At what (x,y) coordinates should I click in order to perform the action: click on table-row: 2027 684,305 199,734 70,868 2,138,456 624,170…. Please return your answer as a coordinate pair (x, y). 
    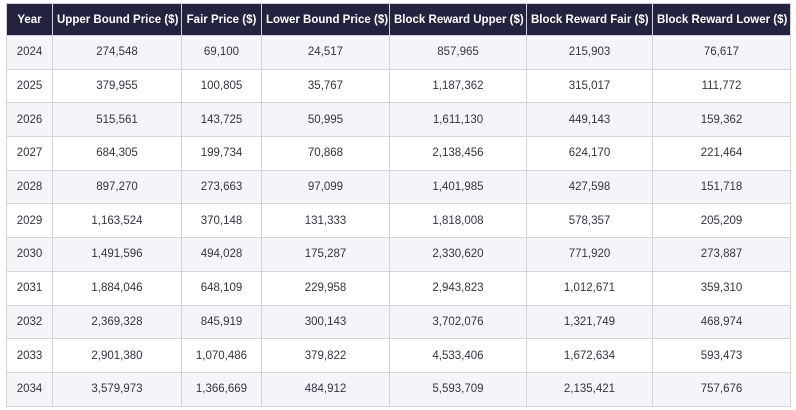
    Looking at the image, I should click on (398, 153).